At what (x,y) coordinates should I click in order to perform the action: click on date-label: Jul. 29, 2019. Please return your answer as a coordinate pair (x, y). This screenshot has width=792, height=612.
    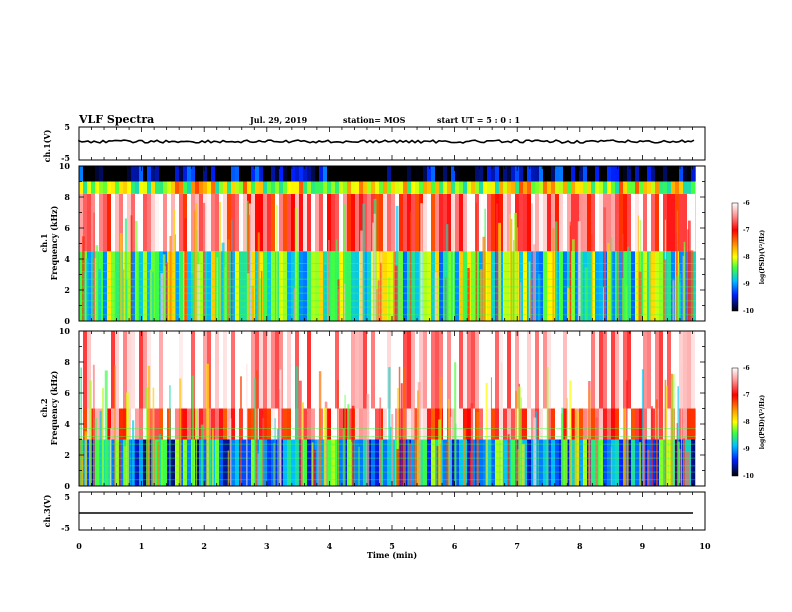
    Looking at the image, I should click on (278, 120).